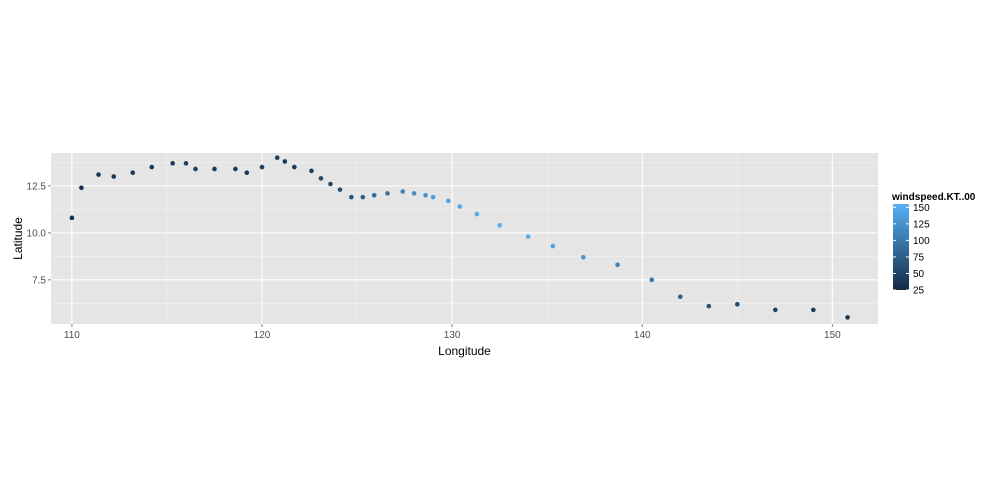 Image resolution: width=1008 pixels, height=504 pixels. Describe the element at coordinates (919, 291) in the screenshot. I see `legend-break-label: 25` at that location.